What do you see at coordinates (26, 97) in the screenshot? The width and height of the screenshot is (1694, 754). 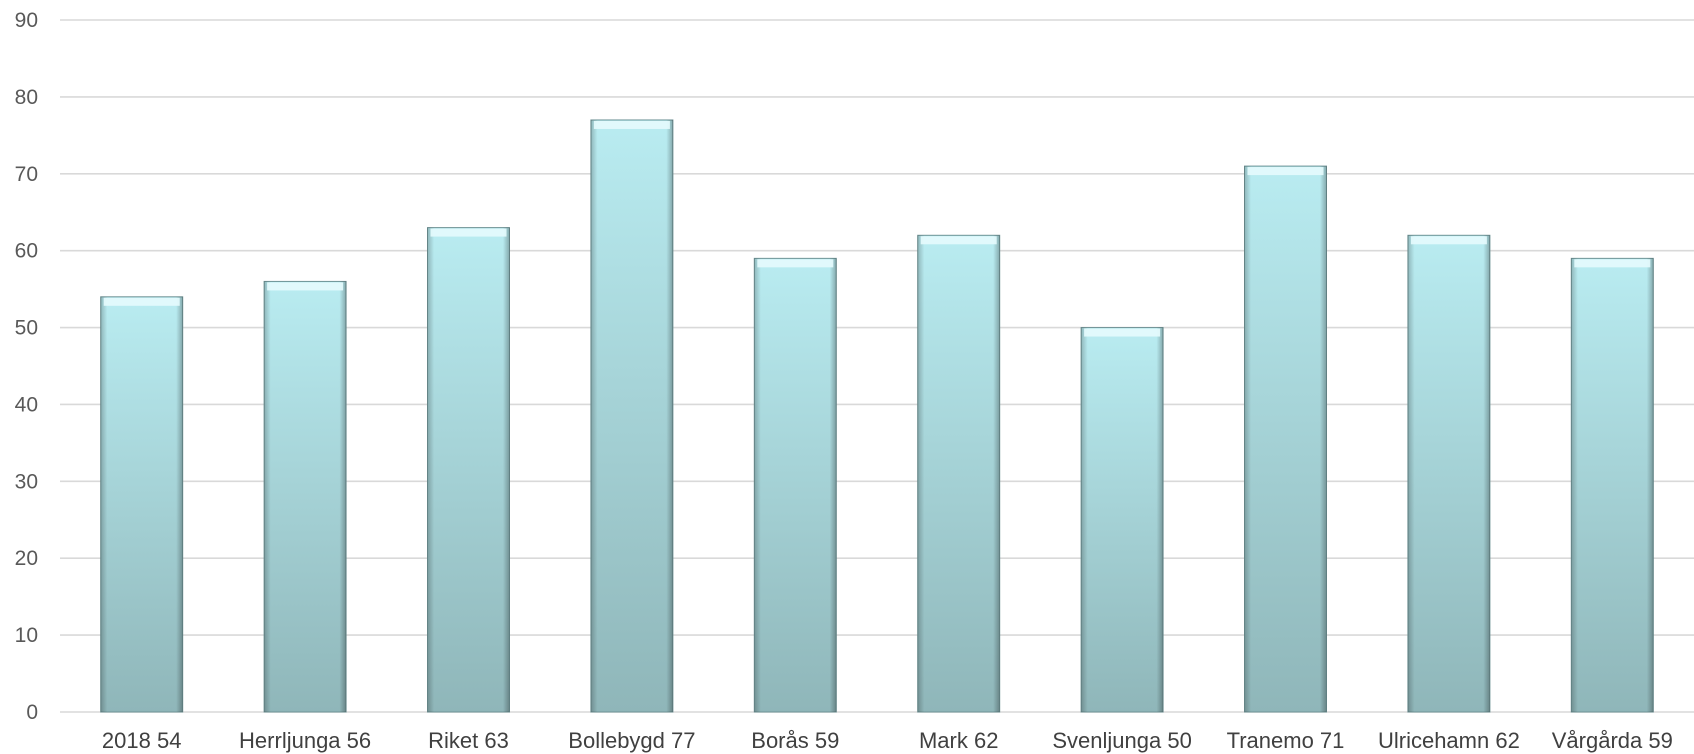 I see `y-tick-label: 80` at bounding box center [26, 97].